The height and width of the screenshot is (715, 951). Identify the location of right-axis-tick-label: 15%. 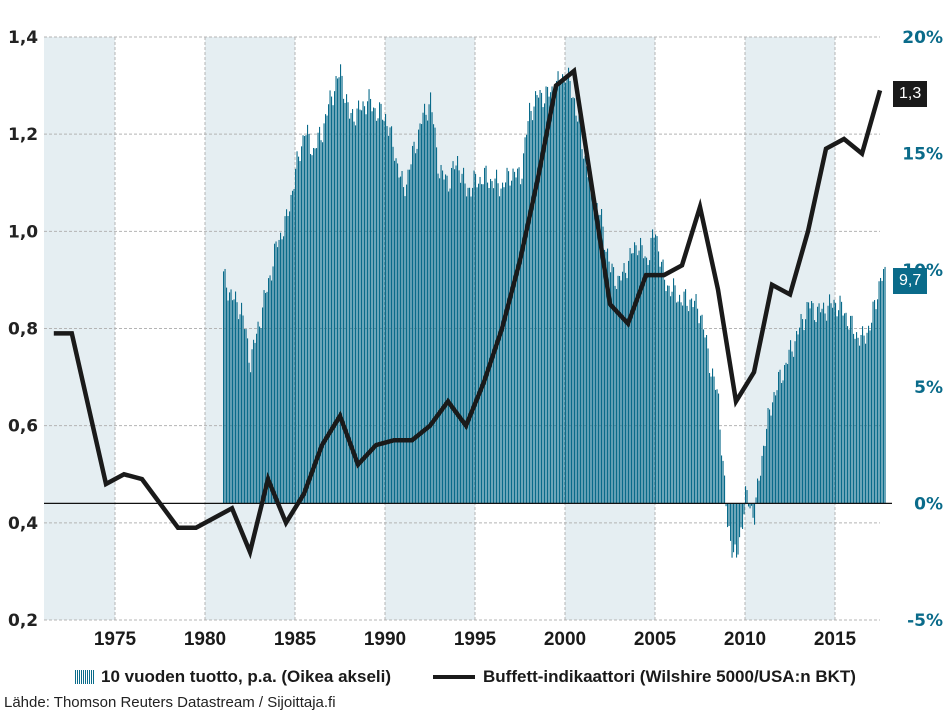
(922, 155).